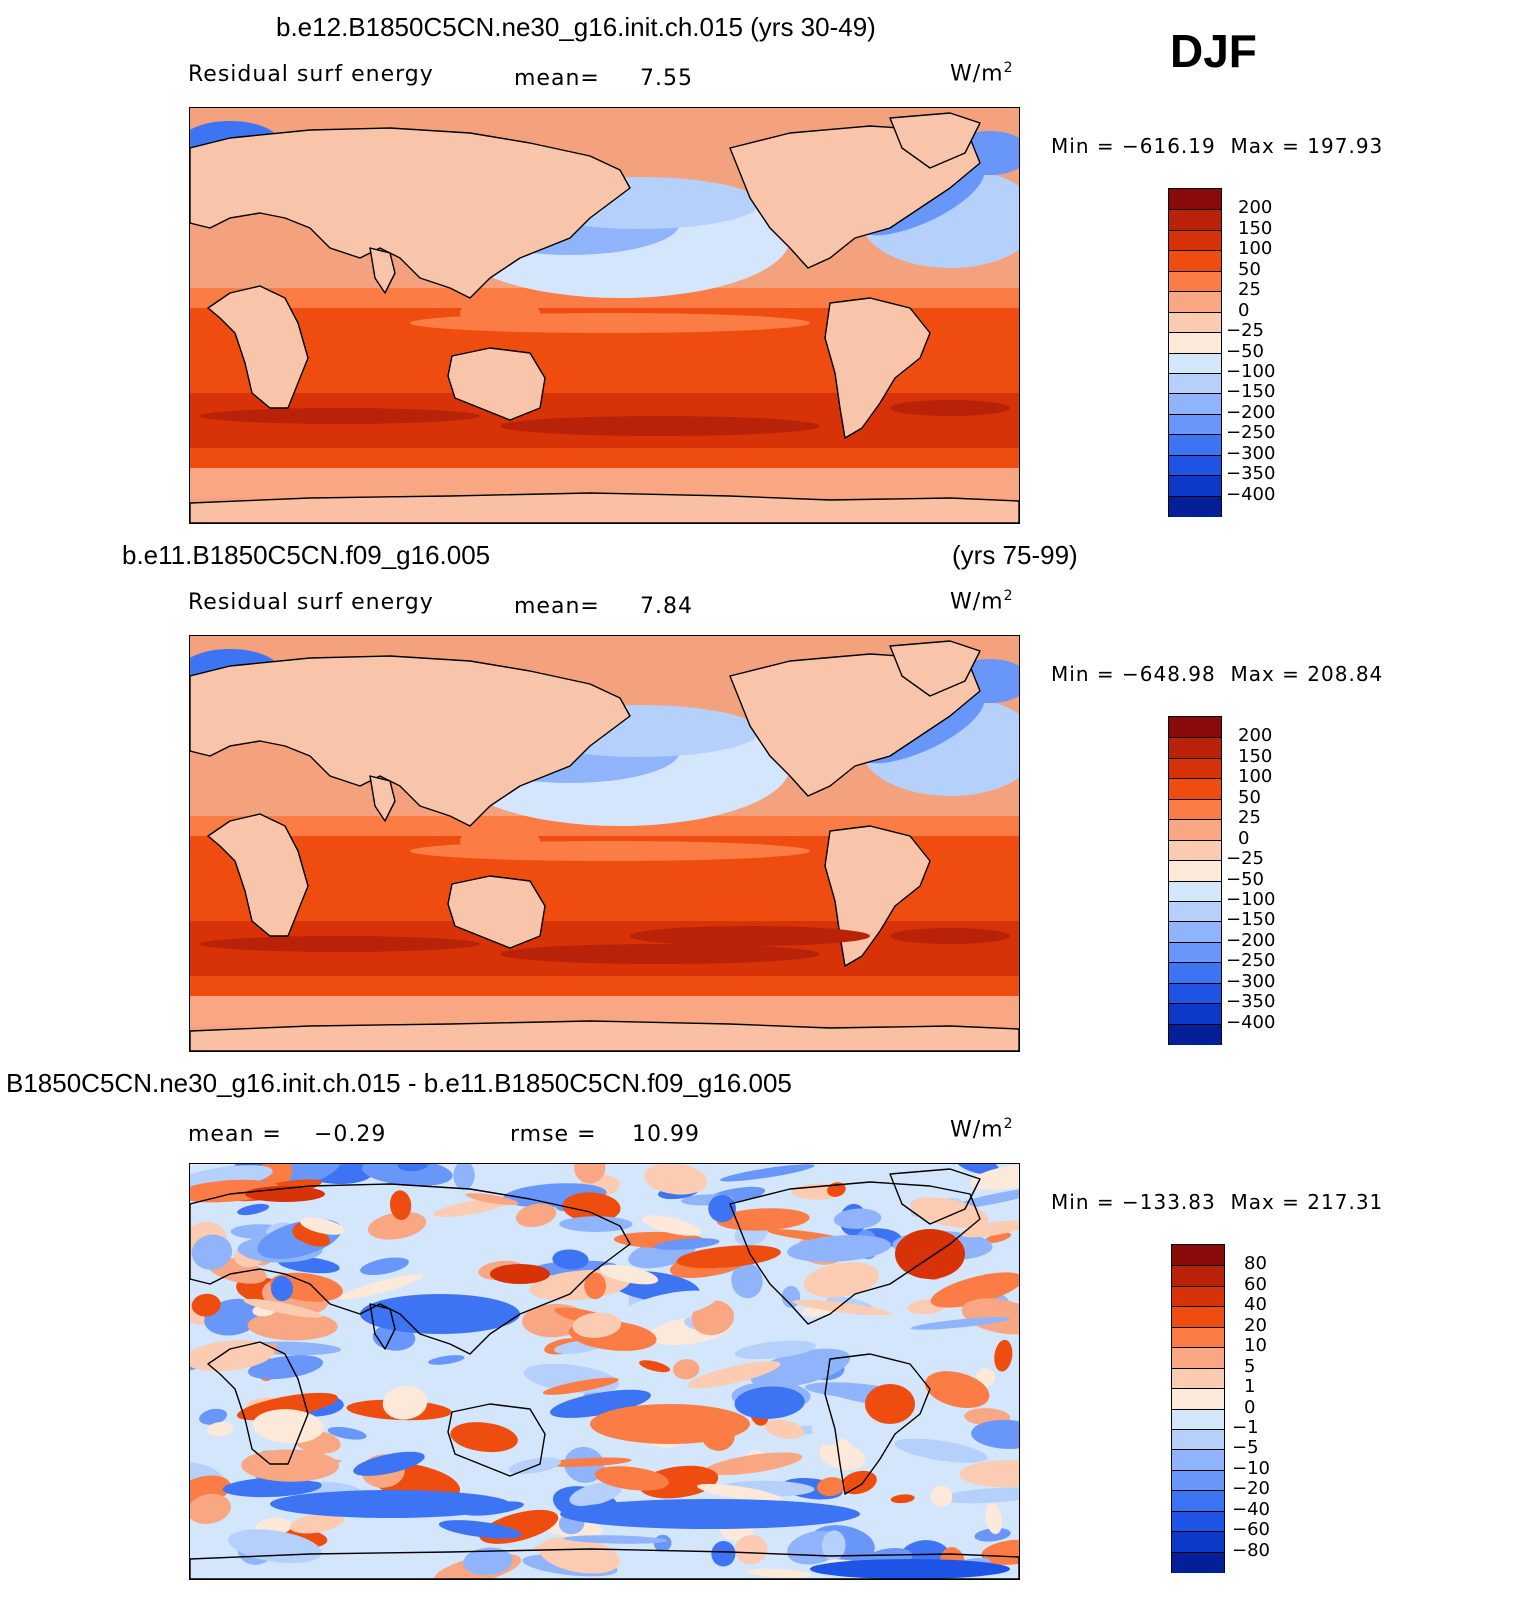 The height and width of the screenshot is (1619, 1533). I want to click on colorbar-tick-label: 40, so click(1255, 1305).